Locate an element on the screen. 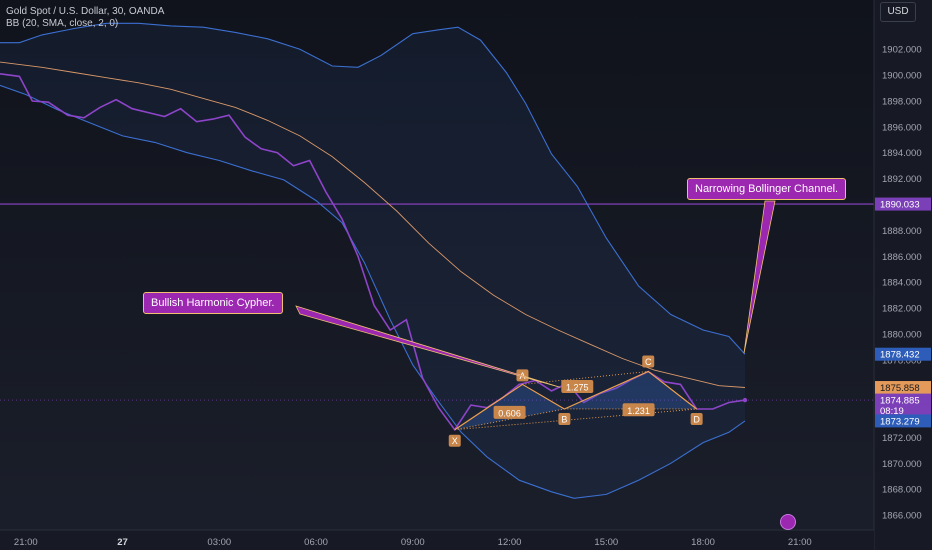  logo-icon is located at coordinates (788, 522).